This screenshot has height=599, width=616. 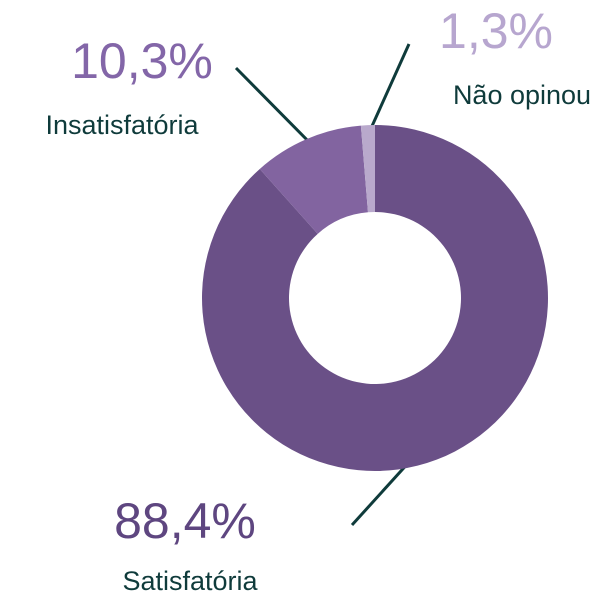 What do you see at coordinates (496, 31) in the screenshot?
I see `value-label: 1,3%` at bounding box center [496, 31].